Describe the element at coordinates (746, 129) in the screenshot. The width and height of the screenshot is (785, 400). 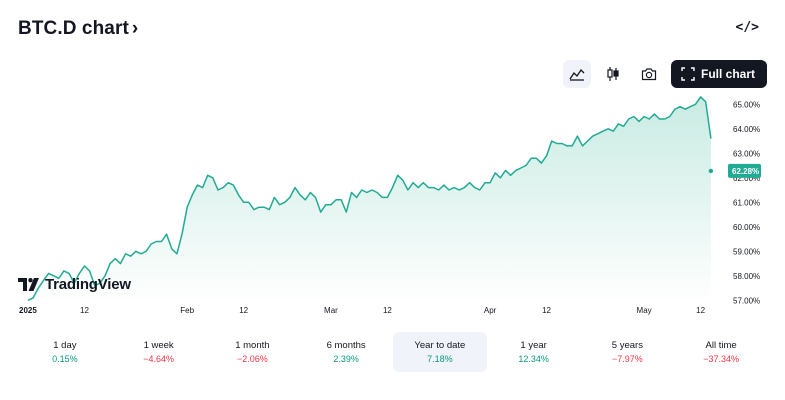
I see `y-tick-label: 64.00%` at that location.